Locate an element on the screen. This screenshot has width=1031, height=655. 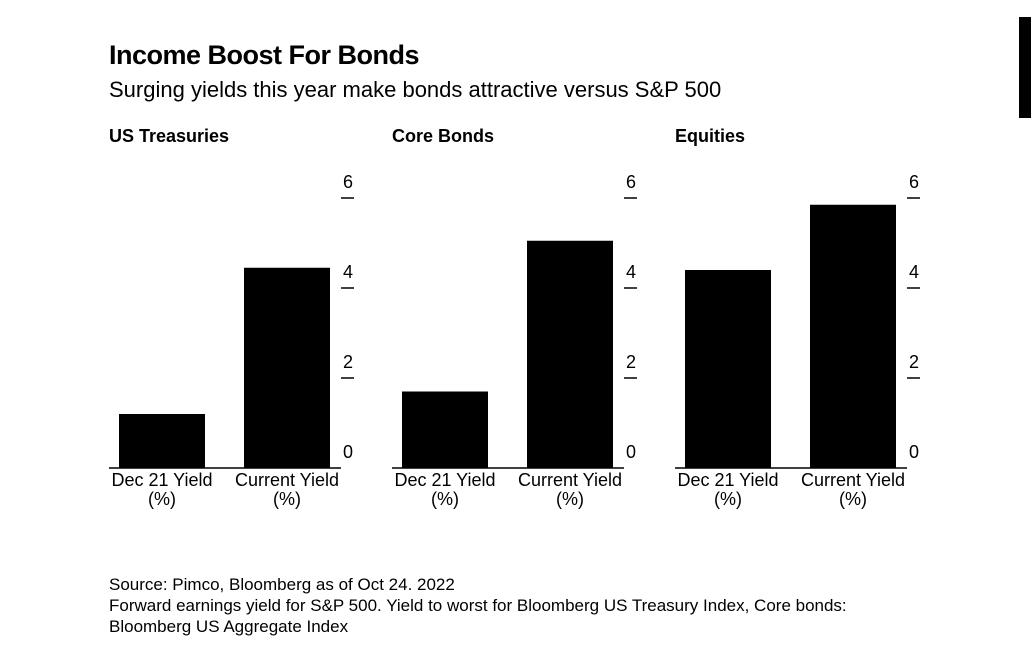
panel-title: US Treasuries is located at coordinates (169, 136).